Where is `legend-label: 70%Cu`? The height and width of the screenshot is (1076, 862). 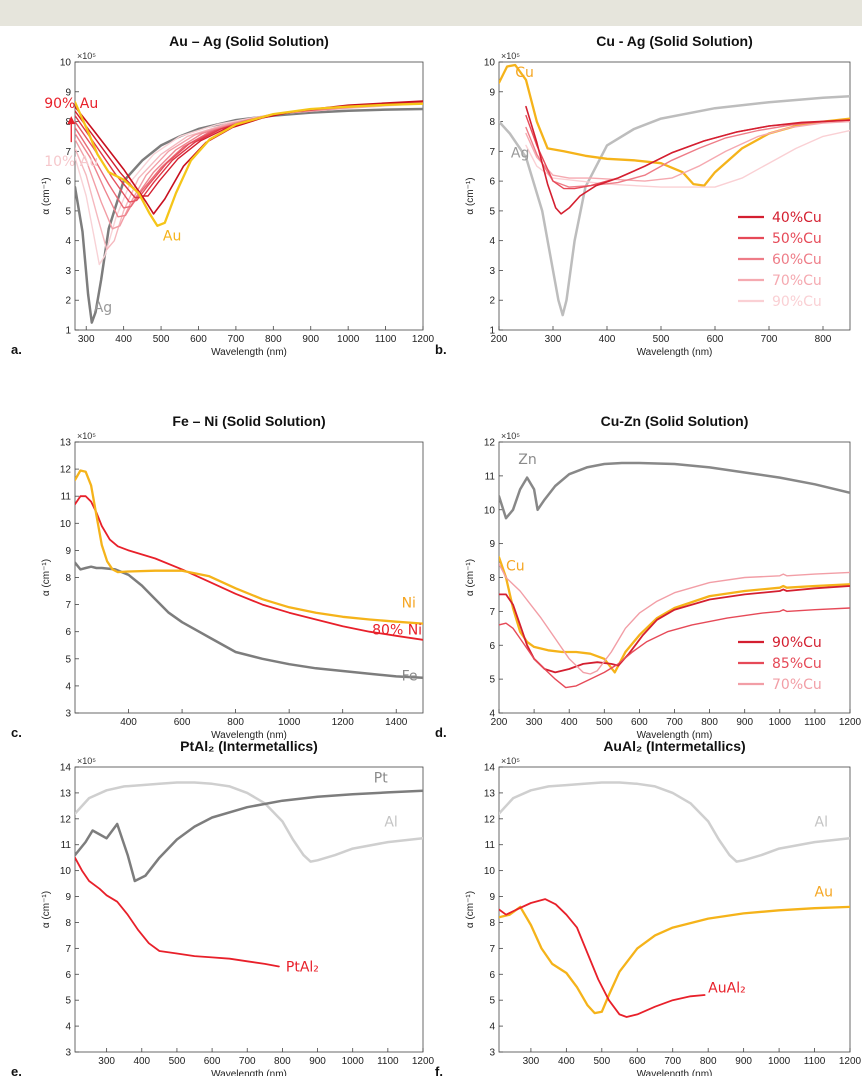 legend-label: 70%Cu is located at coordinates (797, 685).